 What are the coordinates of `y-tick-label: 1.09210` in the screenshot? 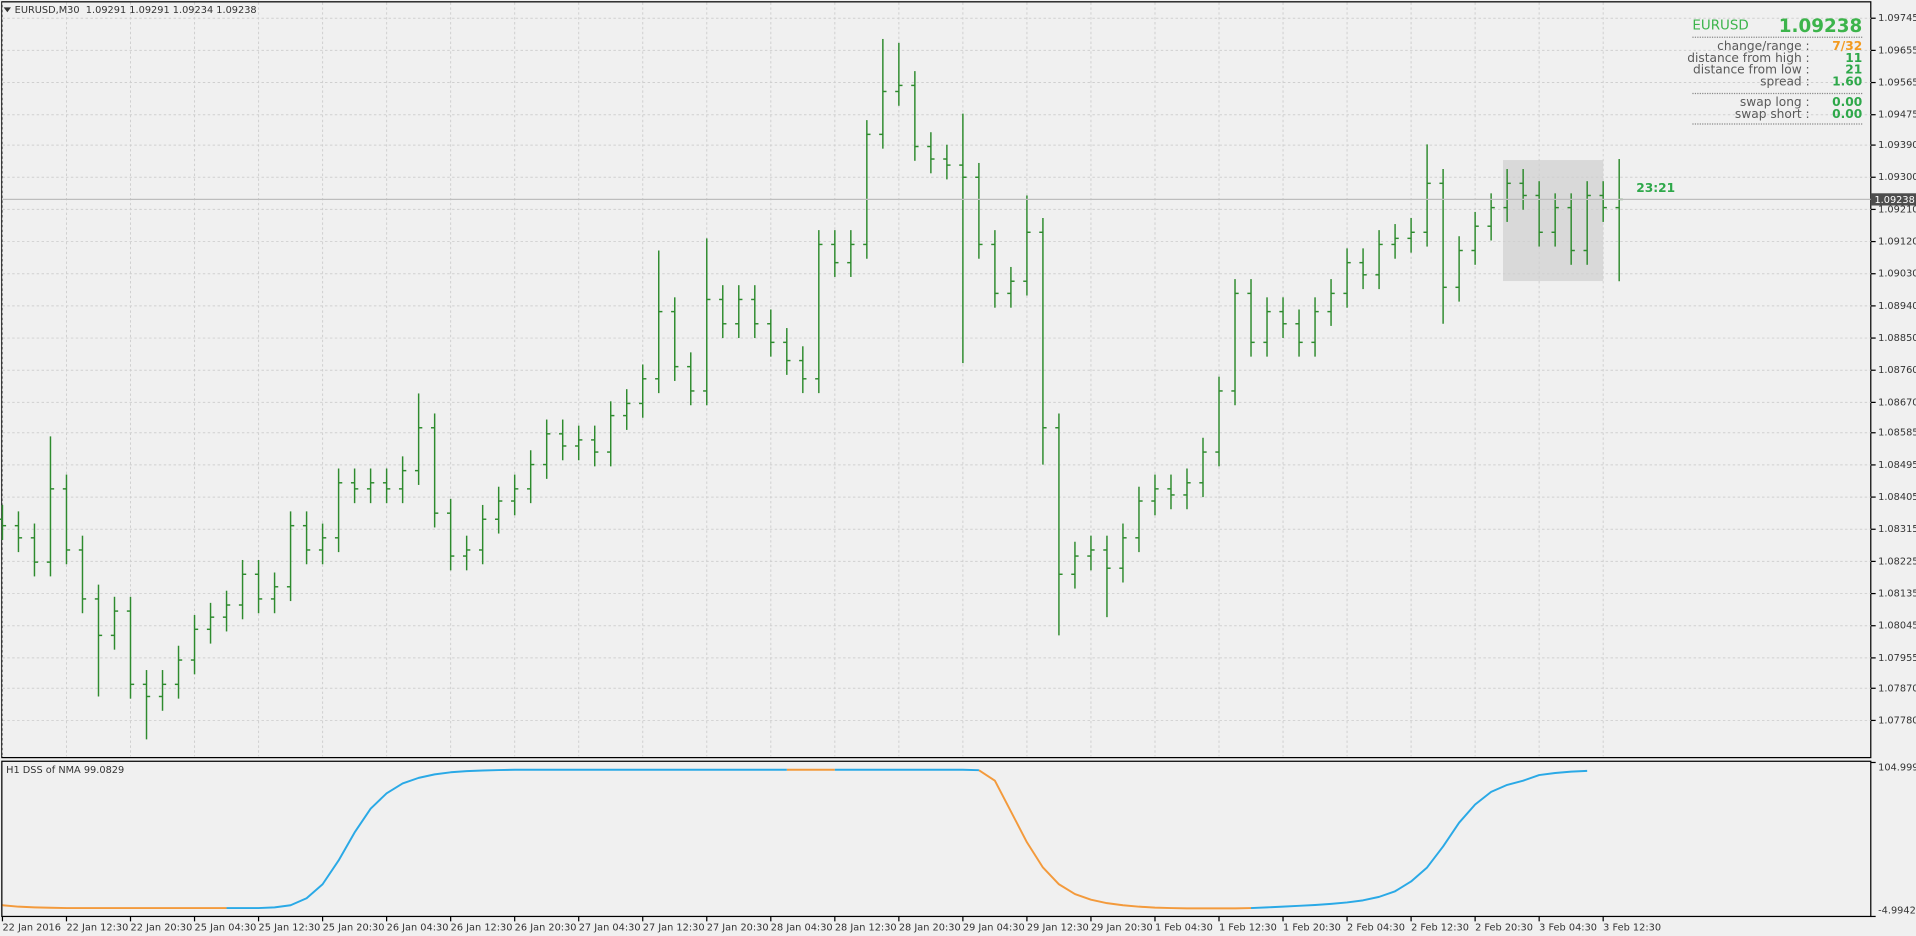 It's located at (1897, 209).